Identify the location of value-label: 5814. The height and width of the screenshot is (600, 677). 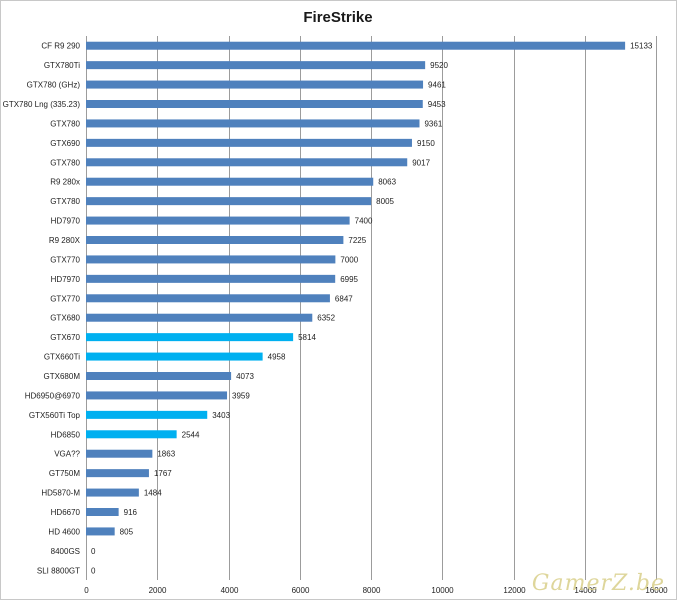
(307, 337).